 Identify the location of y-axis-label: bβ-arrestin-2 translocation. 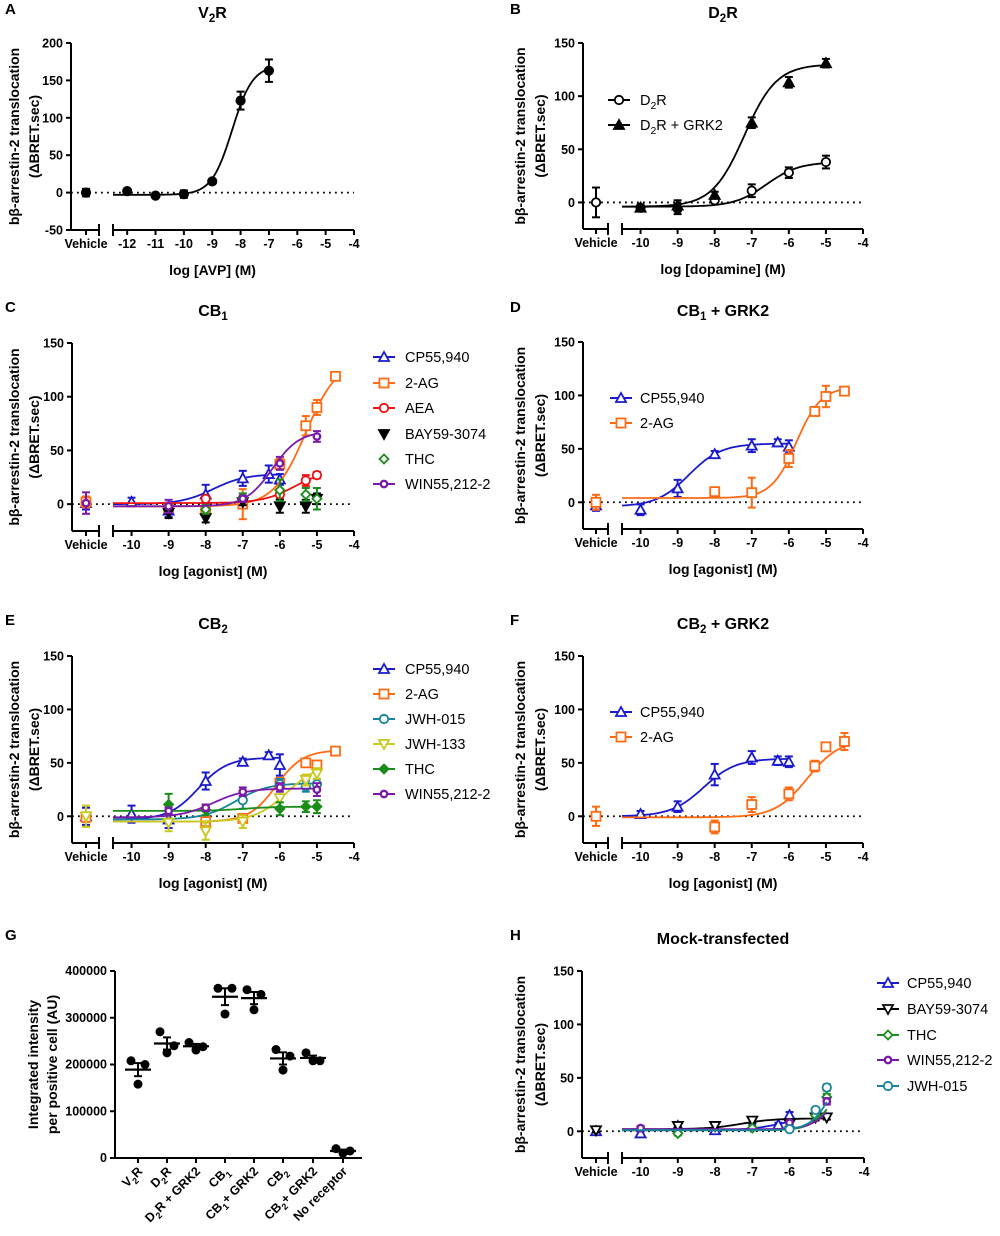
(520, 1064).